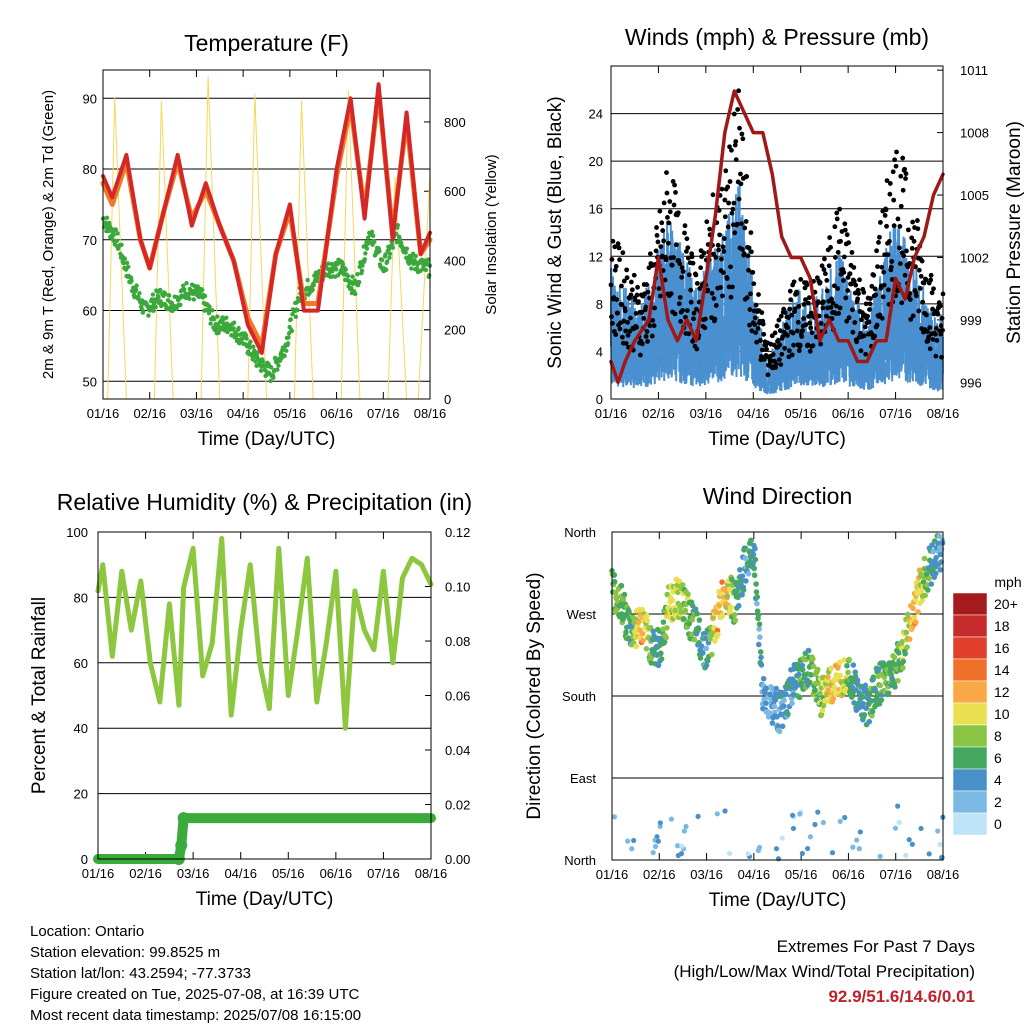 The width and height of the screenshot is (1024, 1026). I want to click on legend-label: 0, so click(998, 824).